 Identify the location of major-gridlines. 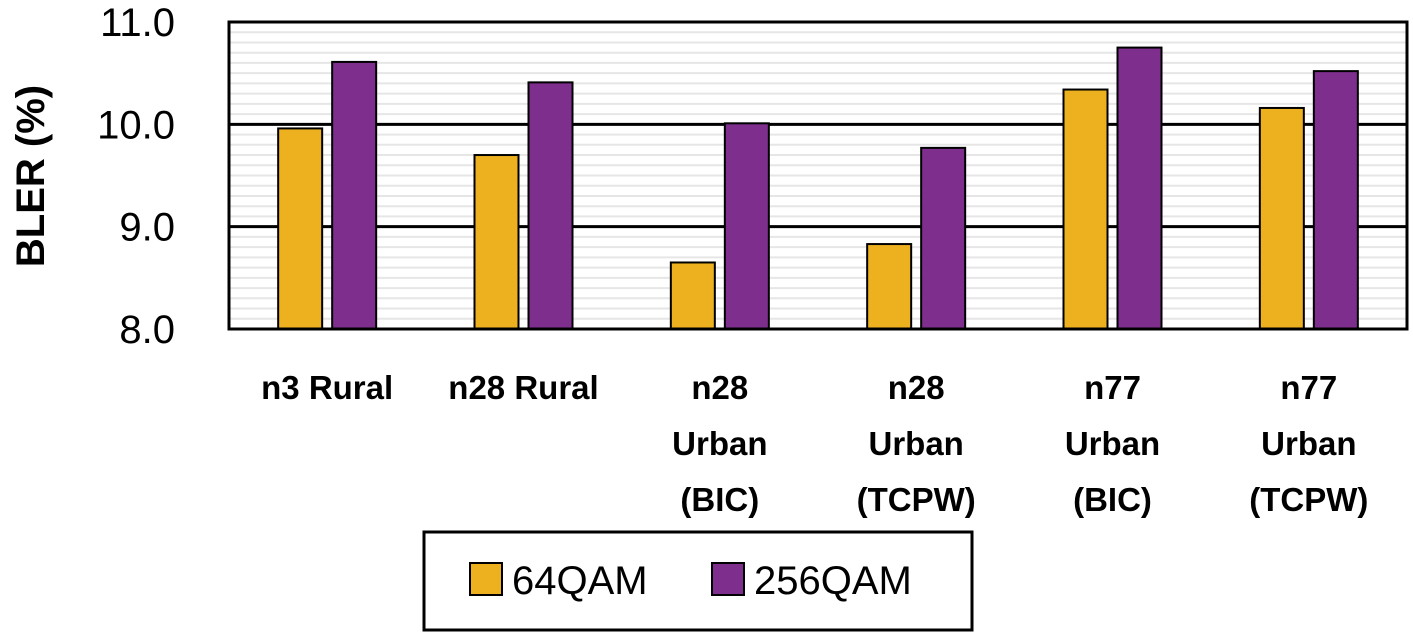
(818, 175).